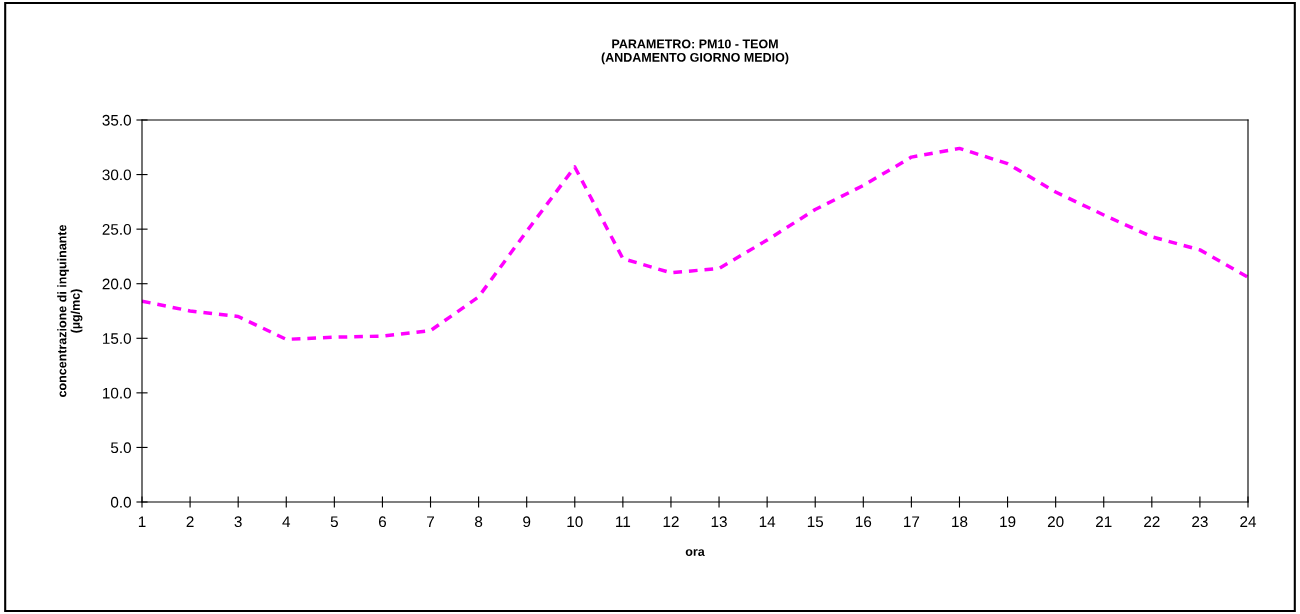 This screenshot has height=614, width=1300. Describe the element at coordinates (120, 448) in the screenshot. I see `y-tick-label: 5.0` at that location.